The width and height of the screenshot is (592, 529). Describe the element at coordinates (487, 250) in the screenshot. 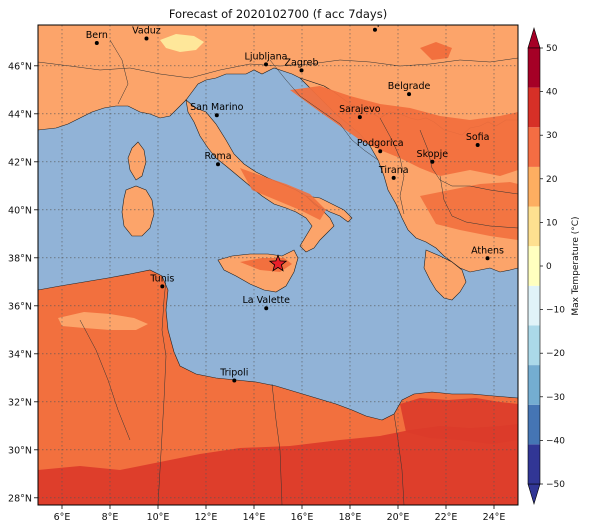

I see `city-label: Athens` at that location.